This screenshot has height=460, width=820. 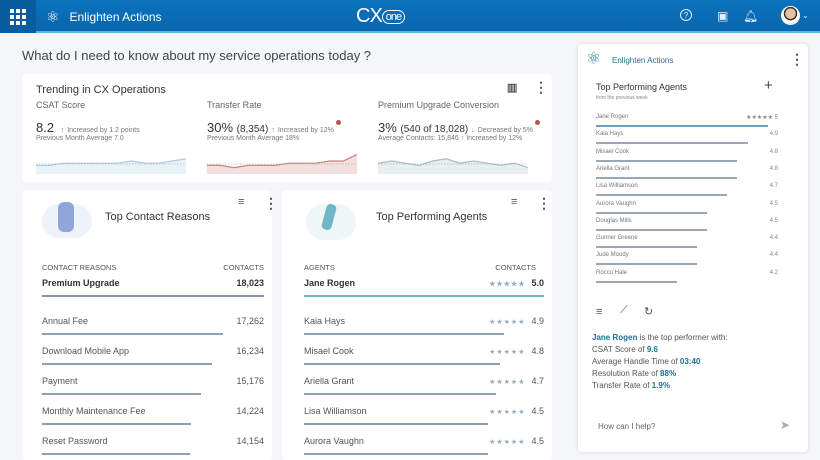 What do you see at coordinates (515, 267) in the screenshot?
I see `column-header: CONTACTS` at bounding box center [515, 267].